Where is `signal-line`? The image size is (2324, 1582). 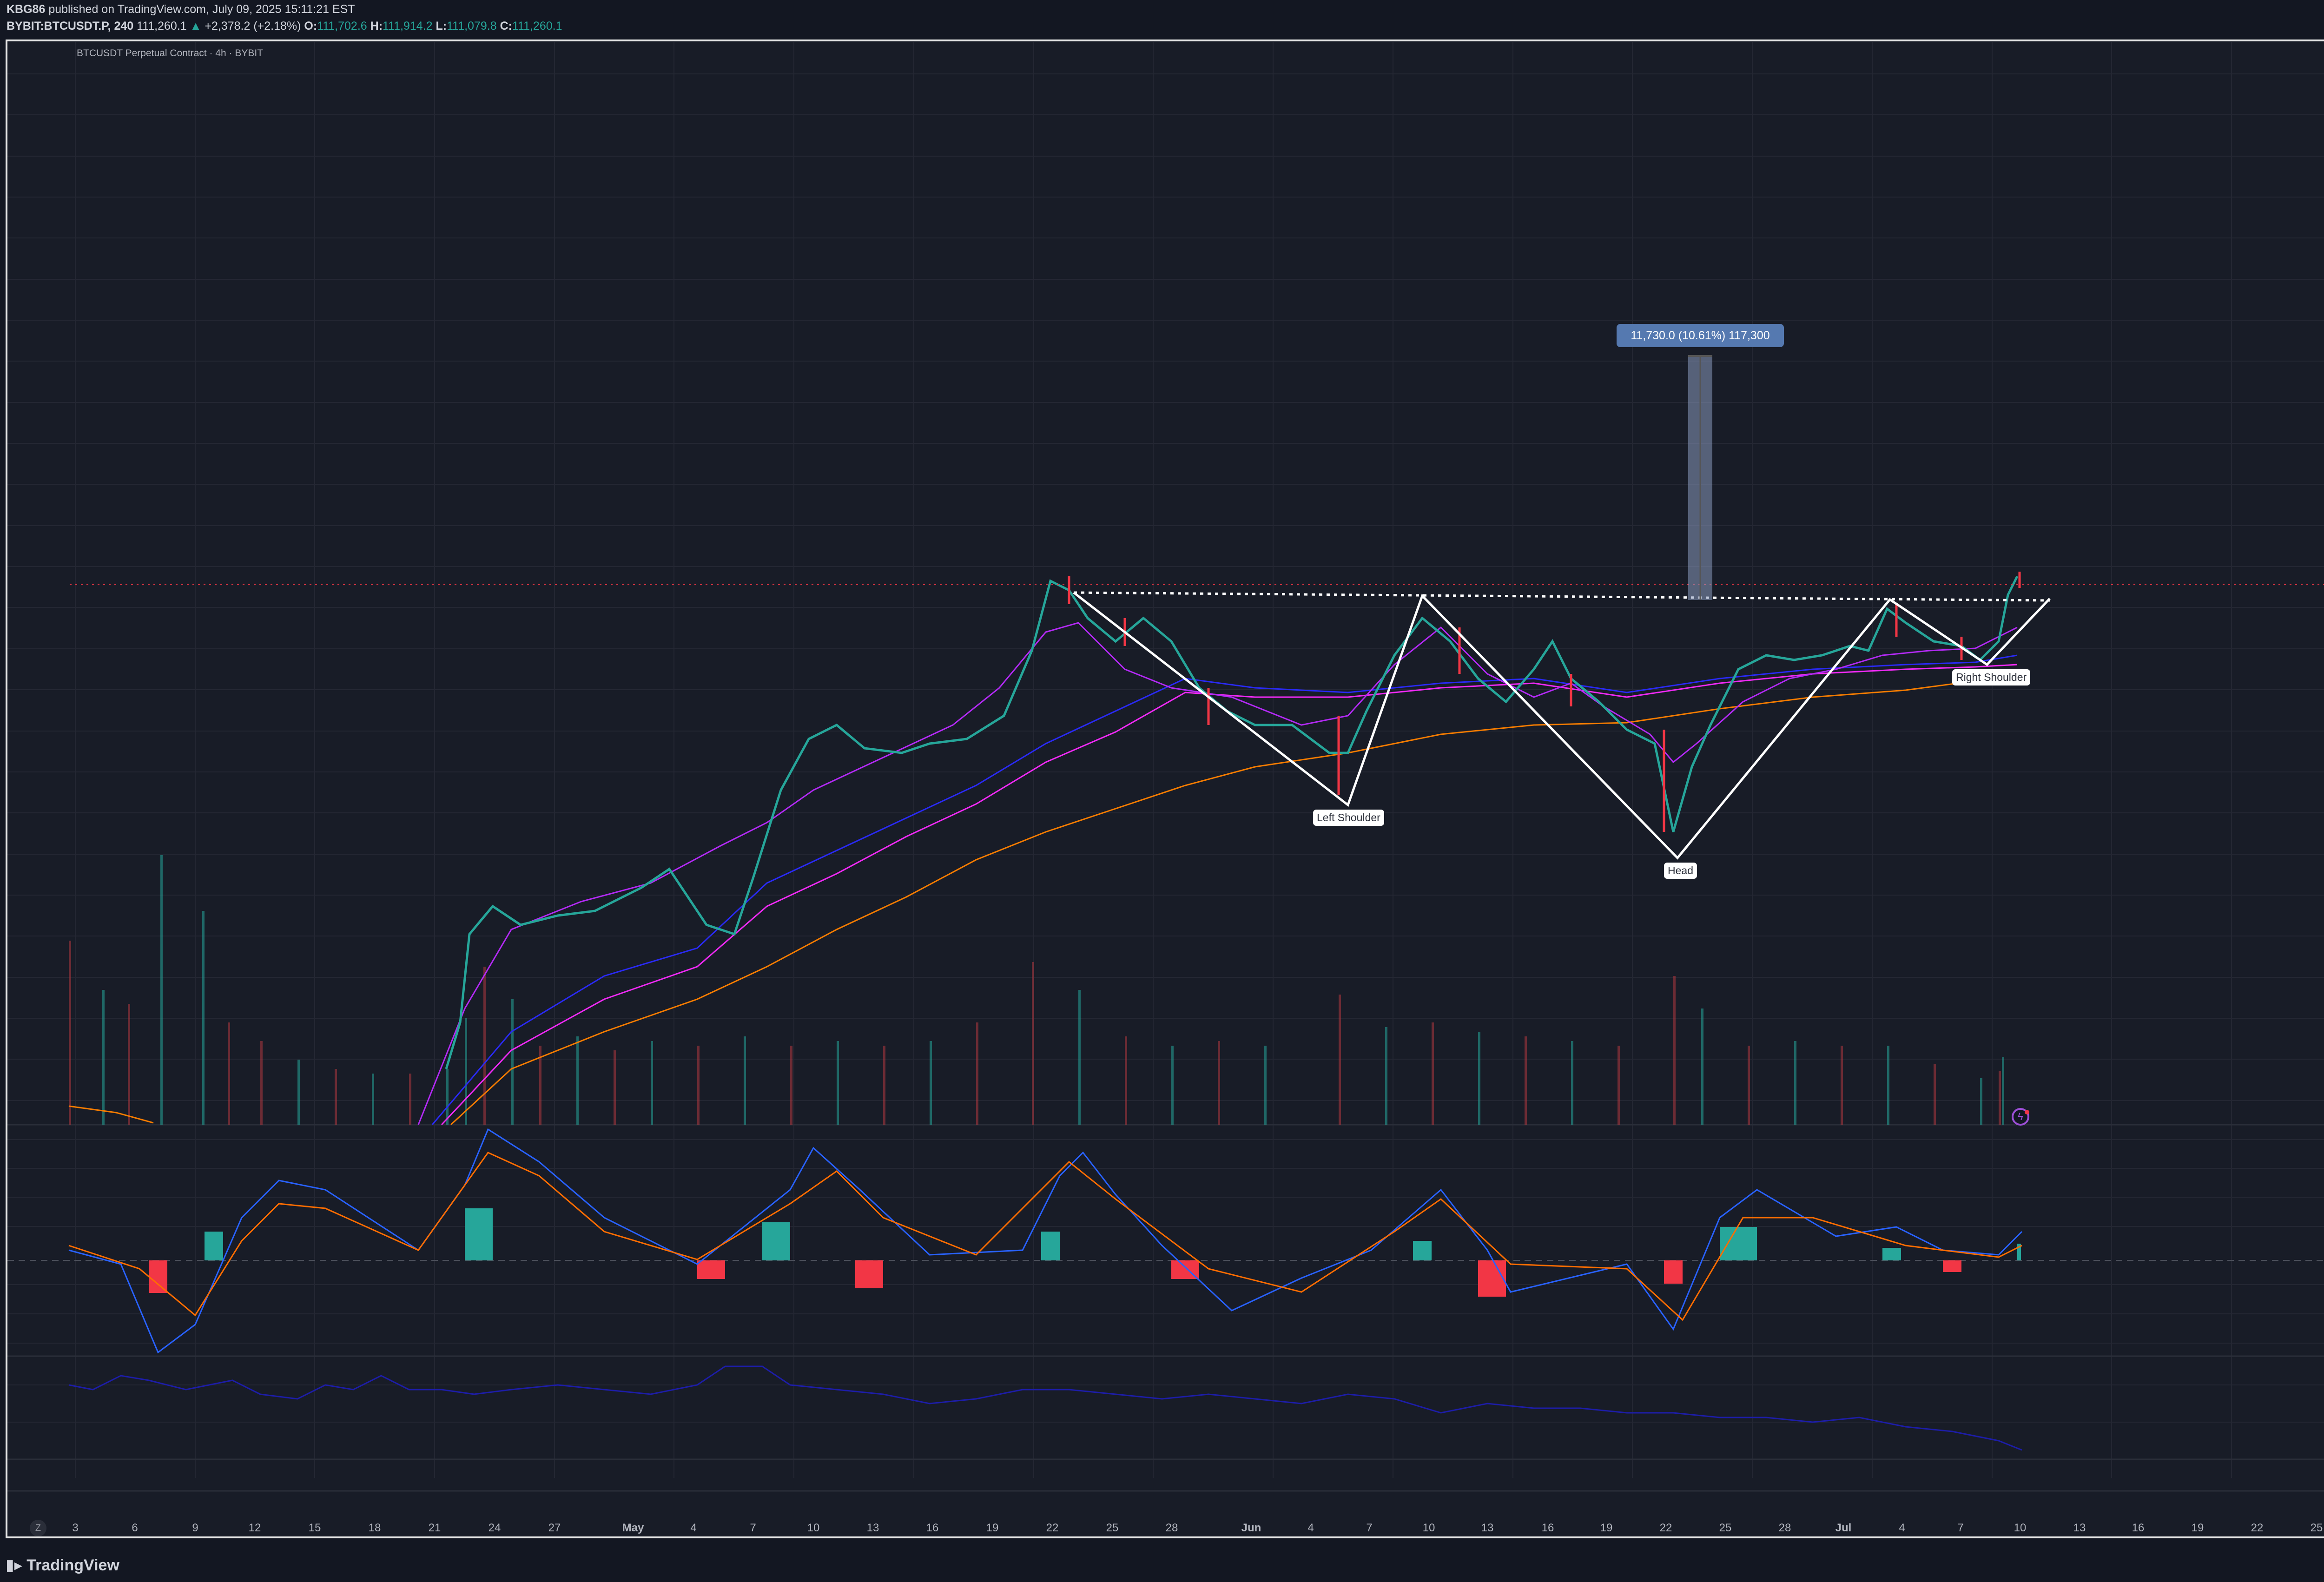
signal-line is located at coordinates (1045, 1236).